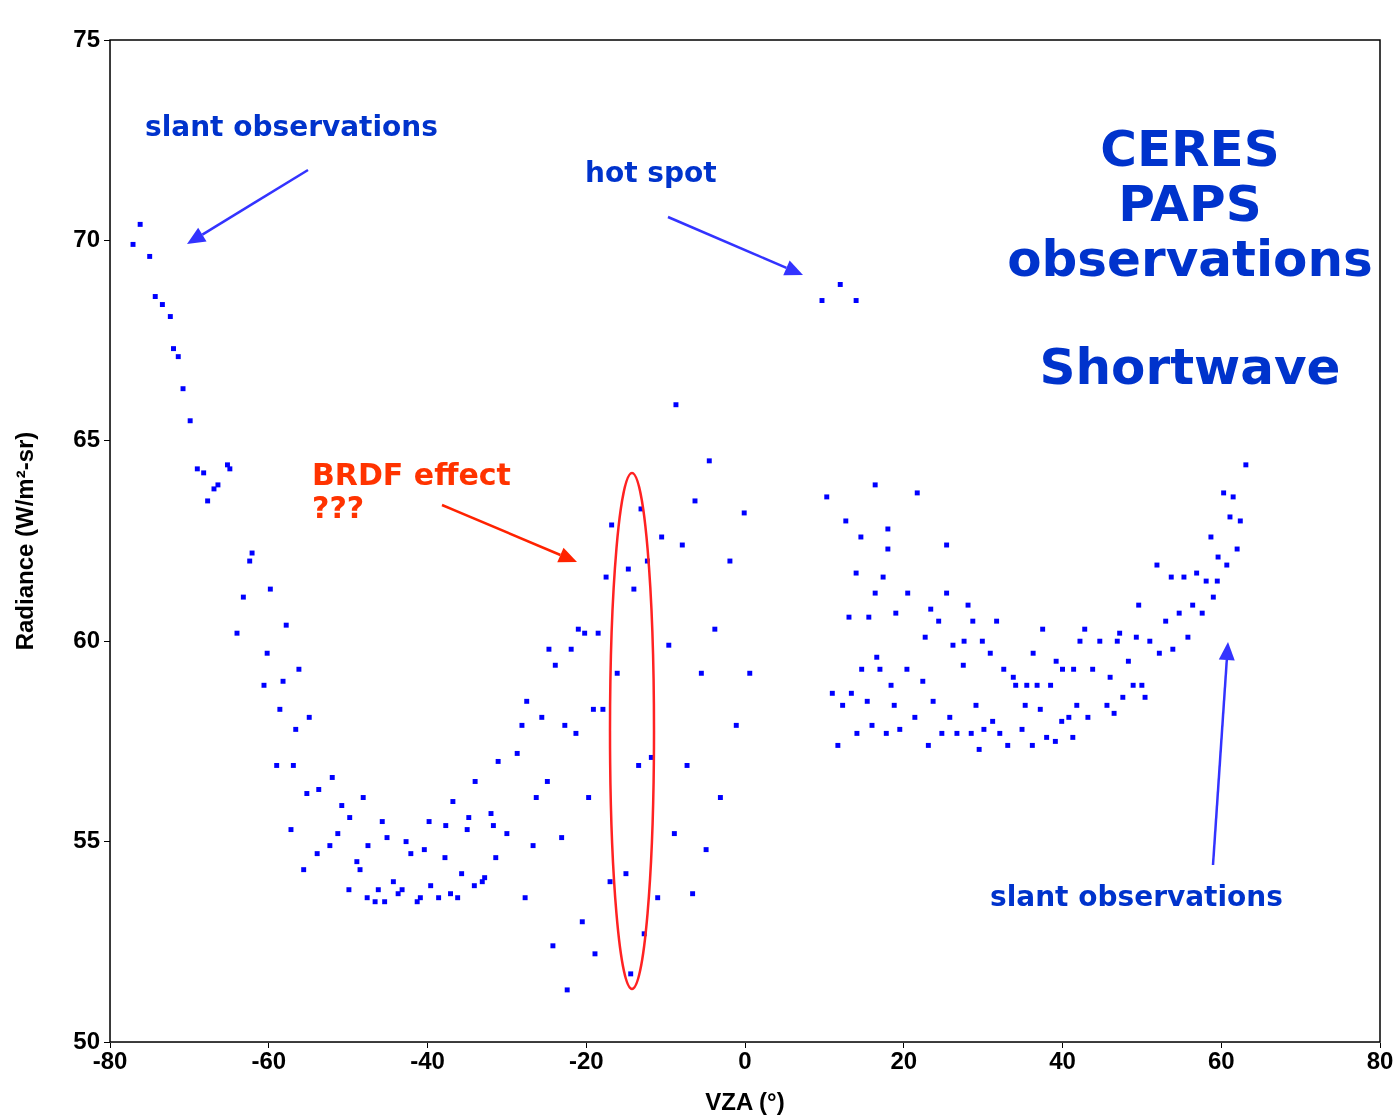 The height and width of the screenshot is (1118, 1398). Describe the element at coordinates (1062, 1061) in the screenshot. I see `x-tick-label: 40` at that location.